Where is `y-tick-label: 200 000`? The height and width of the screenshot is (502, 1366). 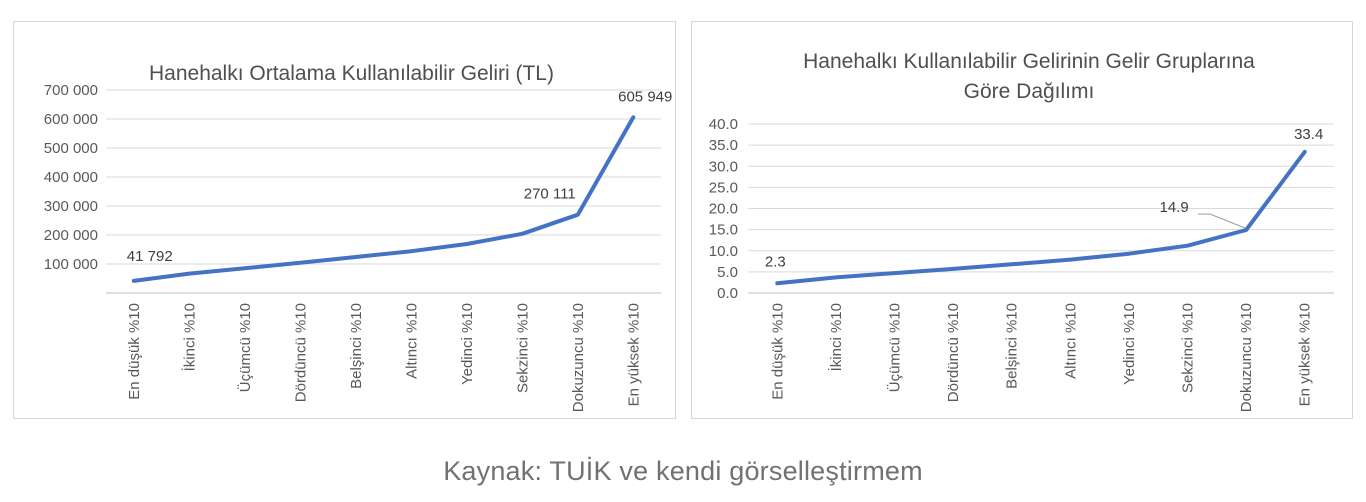 y-tick-label: 200 000 is located at coordinates (71, 235).